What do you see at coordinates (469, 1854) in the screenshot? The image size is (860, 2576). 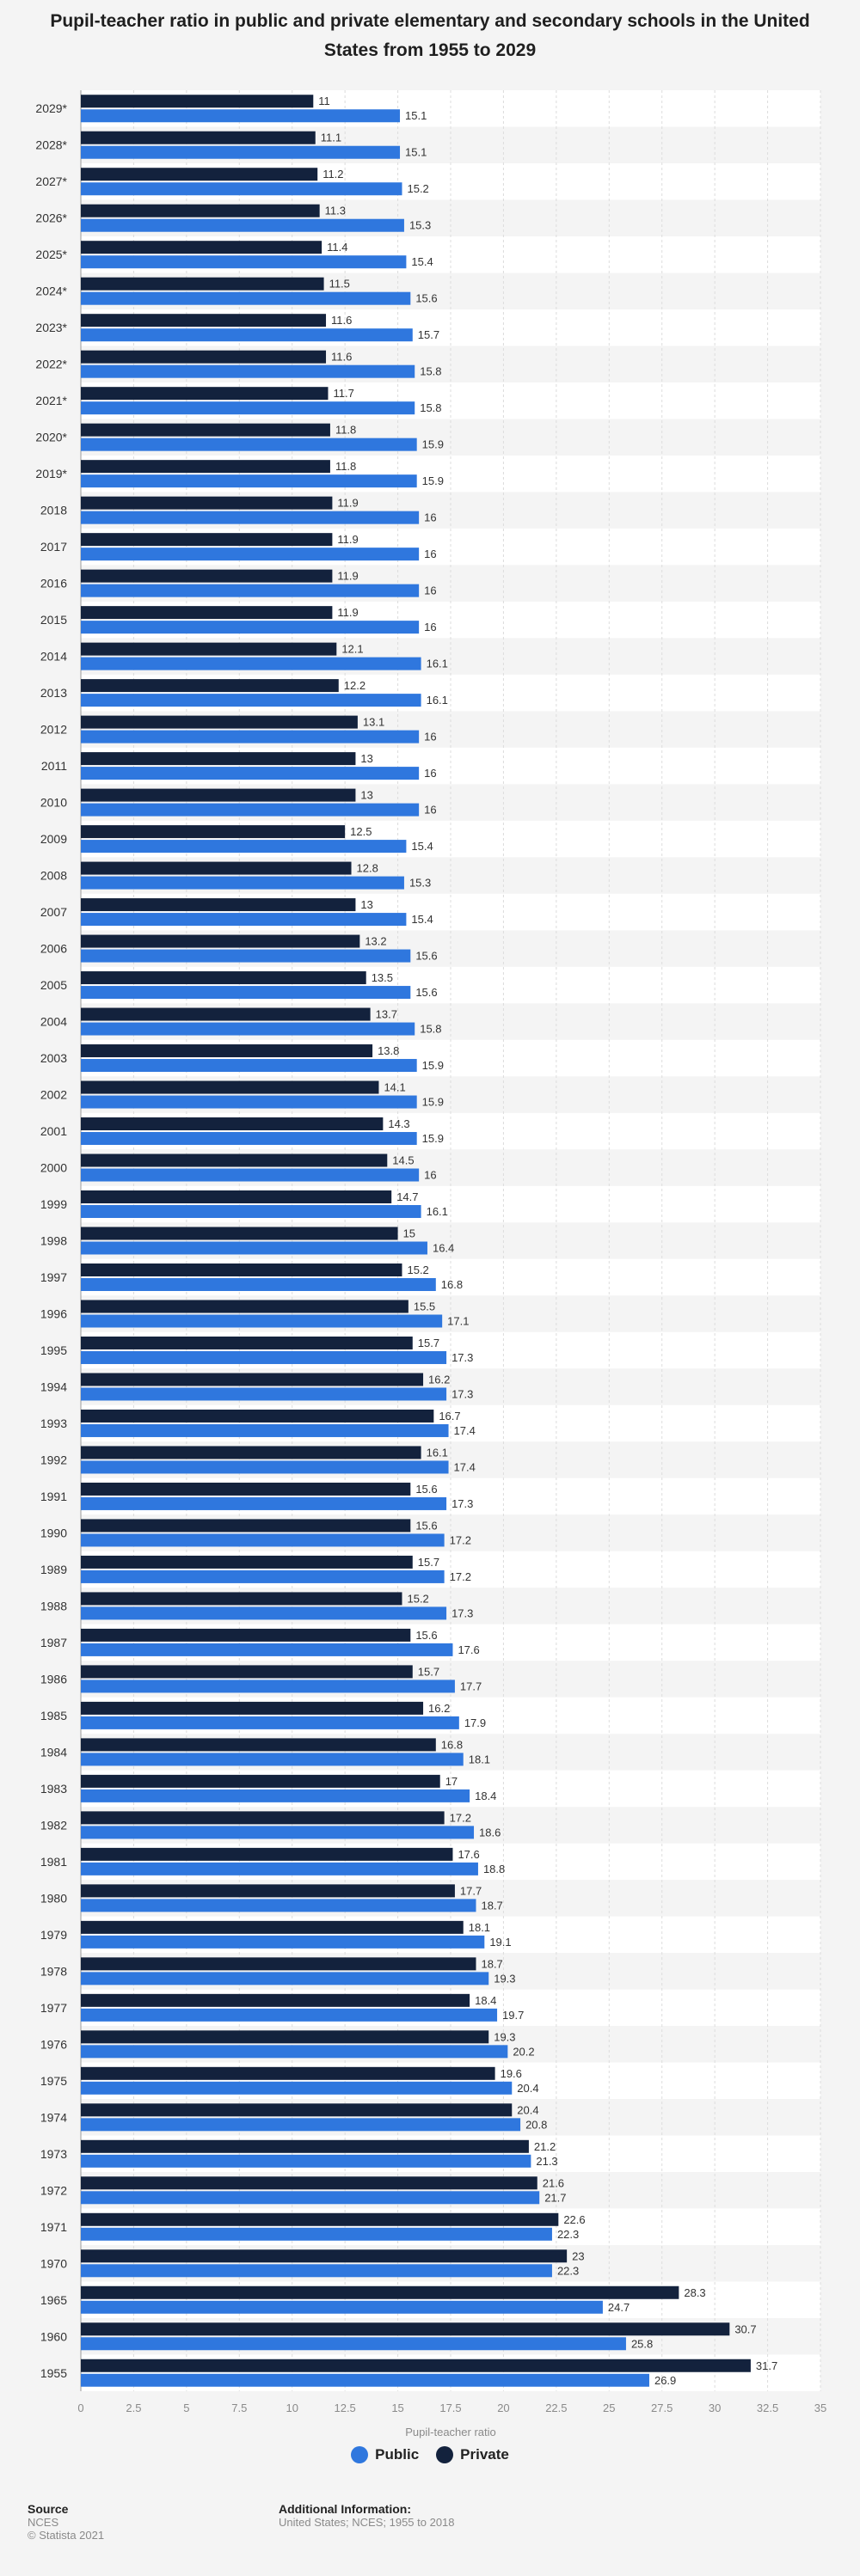 I see `data-label-private: 17.6` at bounding box center [469, 1854].